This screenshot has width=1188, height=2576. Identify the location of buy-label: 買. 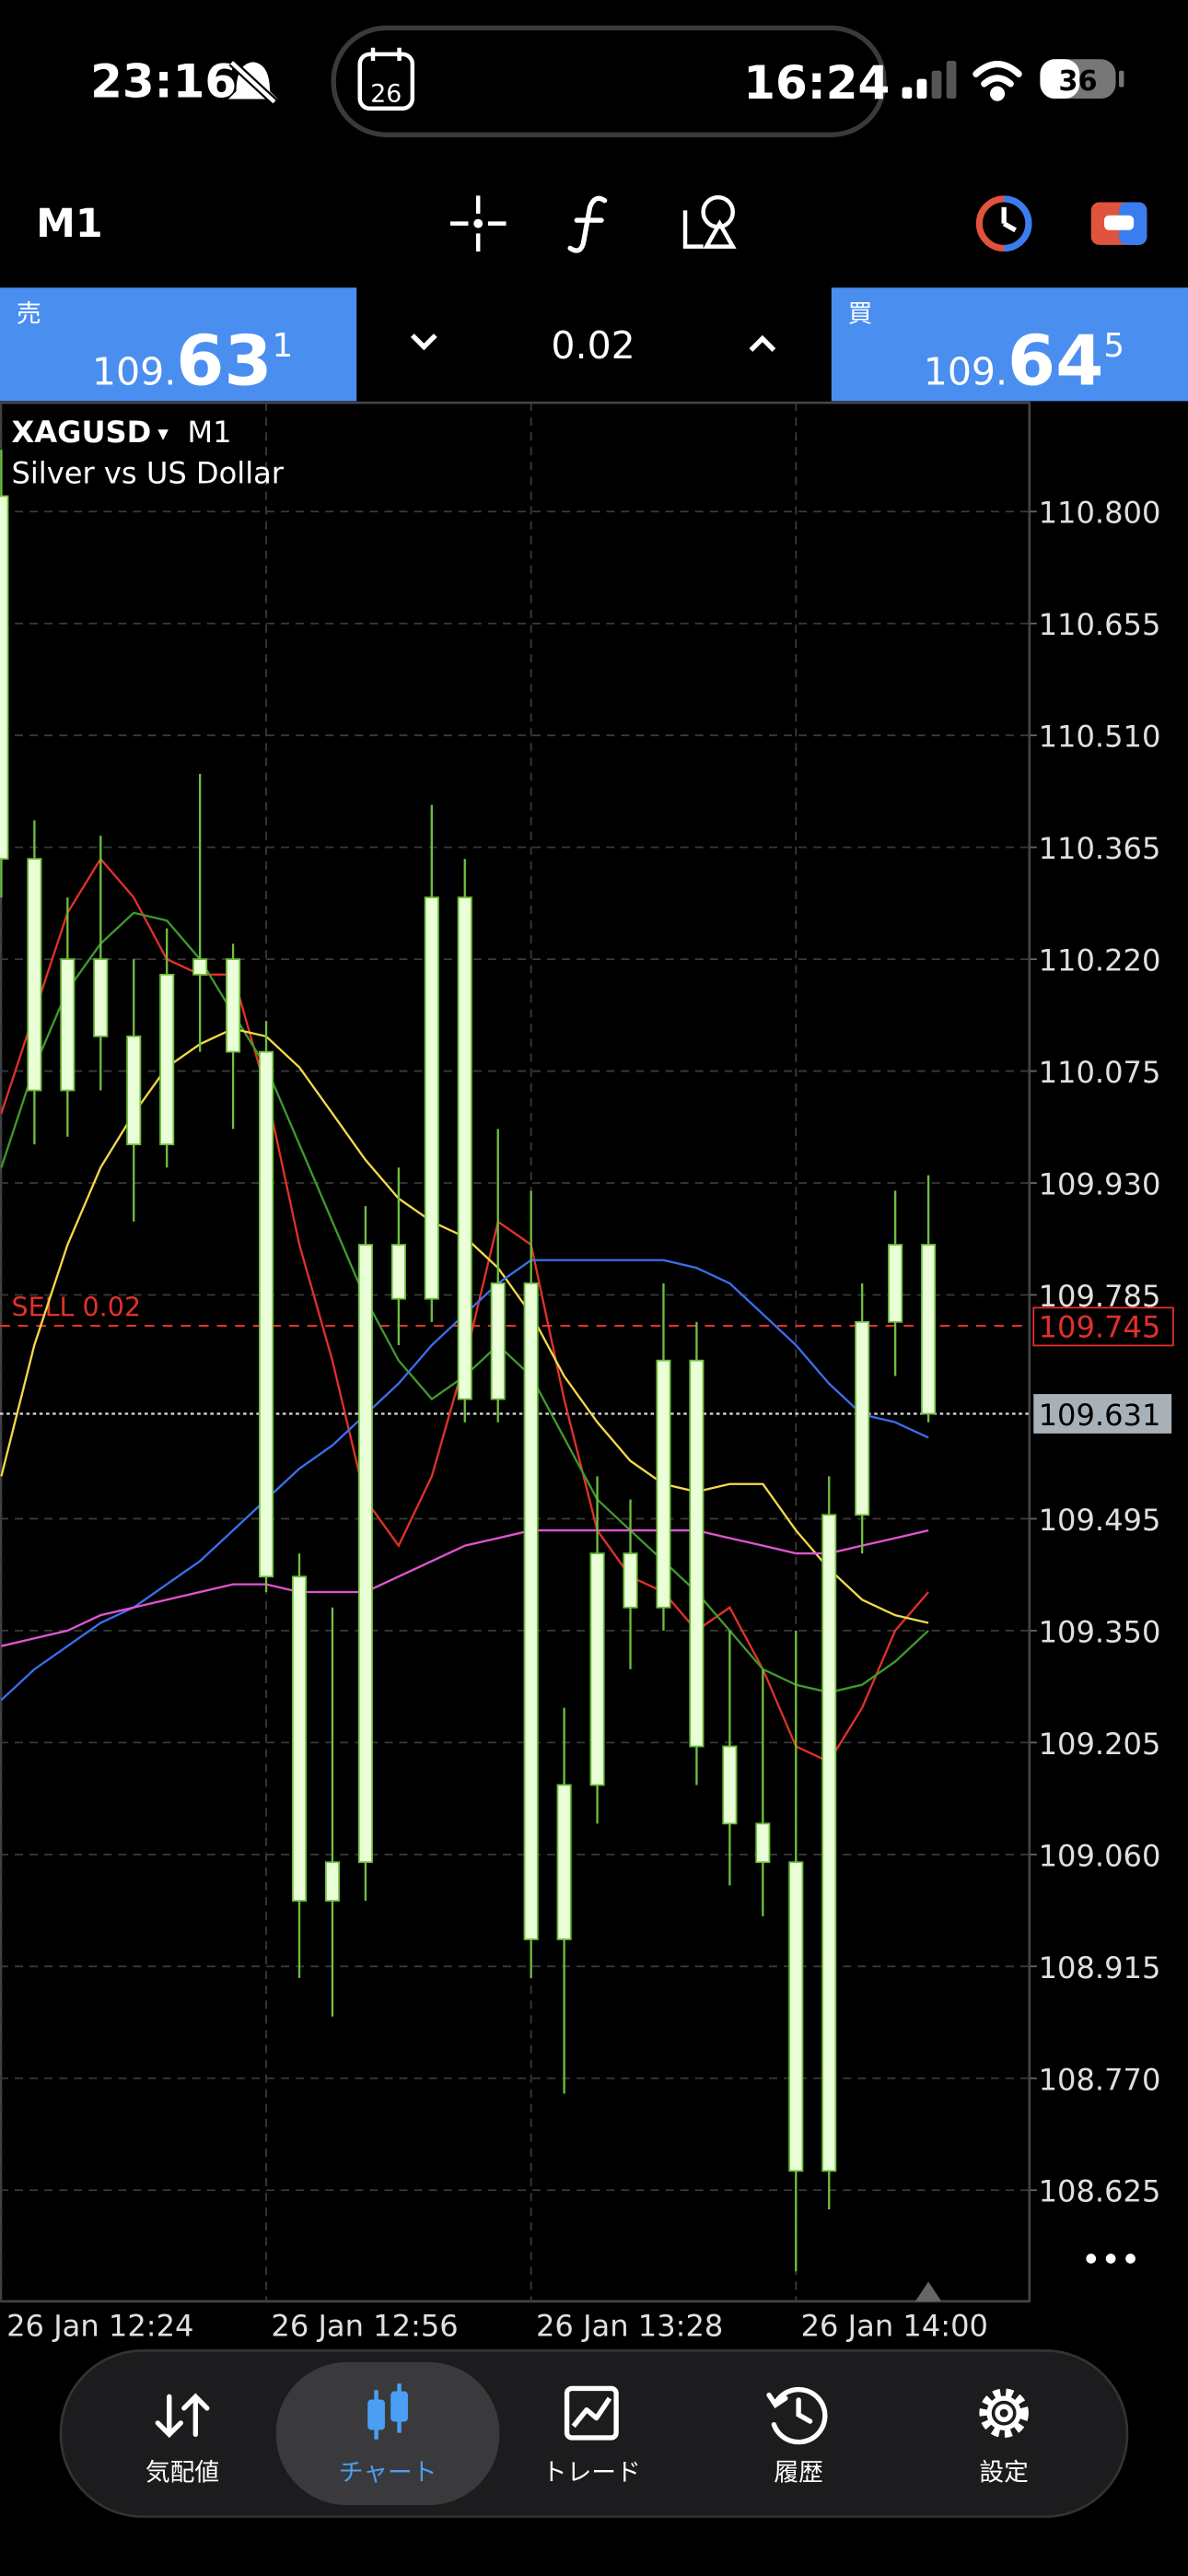
(860, 314).